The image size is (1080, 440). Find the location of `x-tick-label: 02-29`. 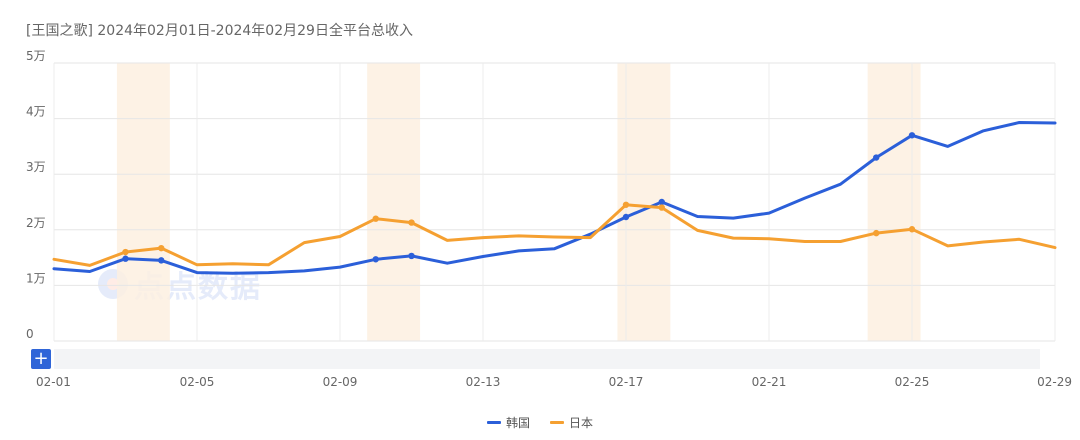

x-tick-label: 02-29 is located at coordinates (1054, 382).